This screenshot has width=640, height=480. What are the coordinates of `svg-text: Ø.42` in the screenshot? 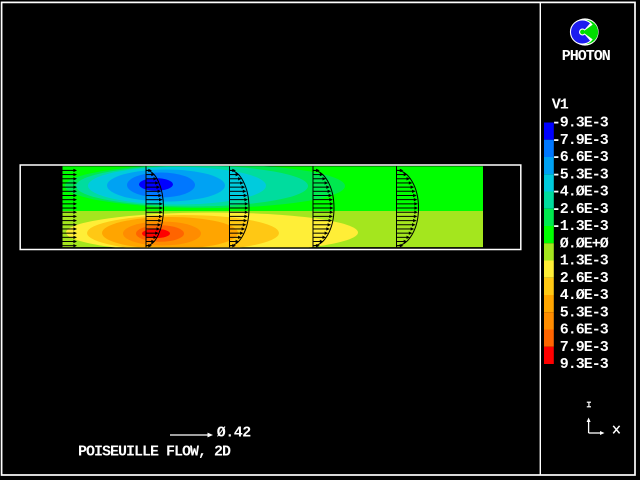 It's located at (234, 433).